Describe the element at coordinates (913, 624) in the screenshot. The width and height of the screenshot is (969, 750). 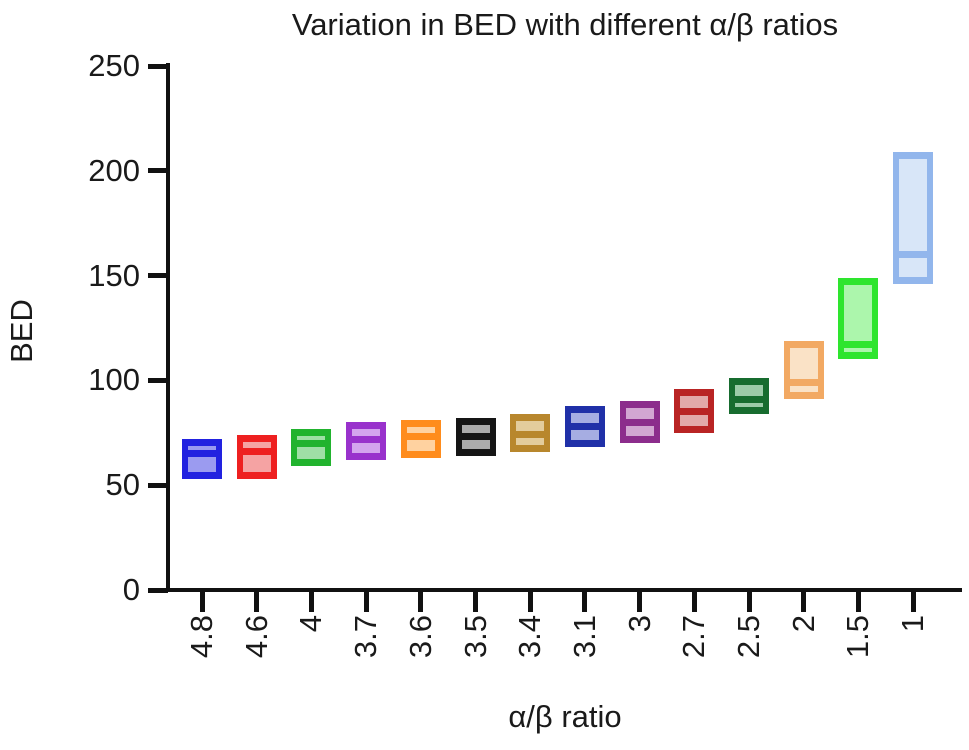
I see `x-tick-label-1: 1` at that location.